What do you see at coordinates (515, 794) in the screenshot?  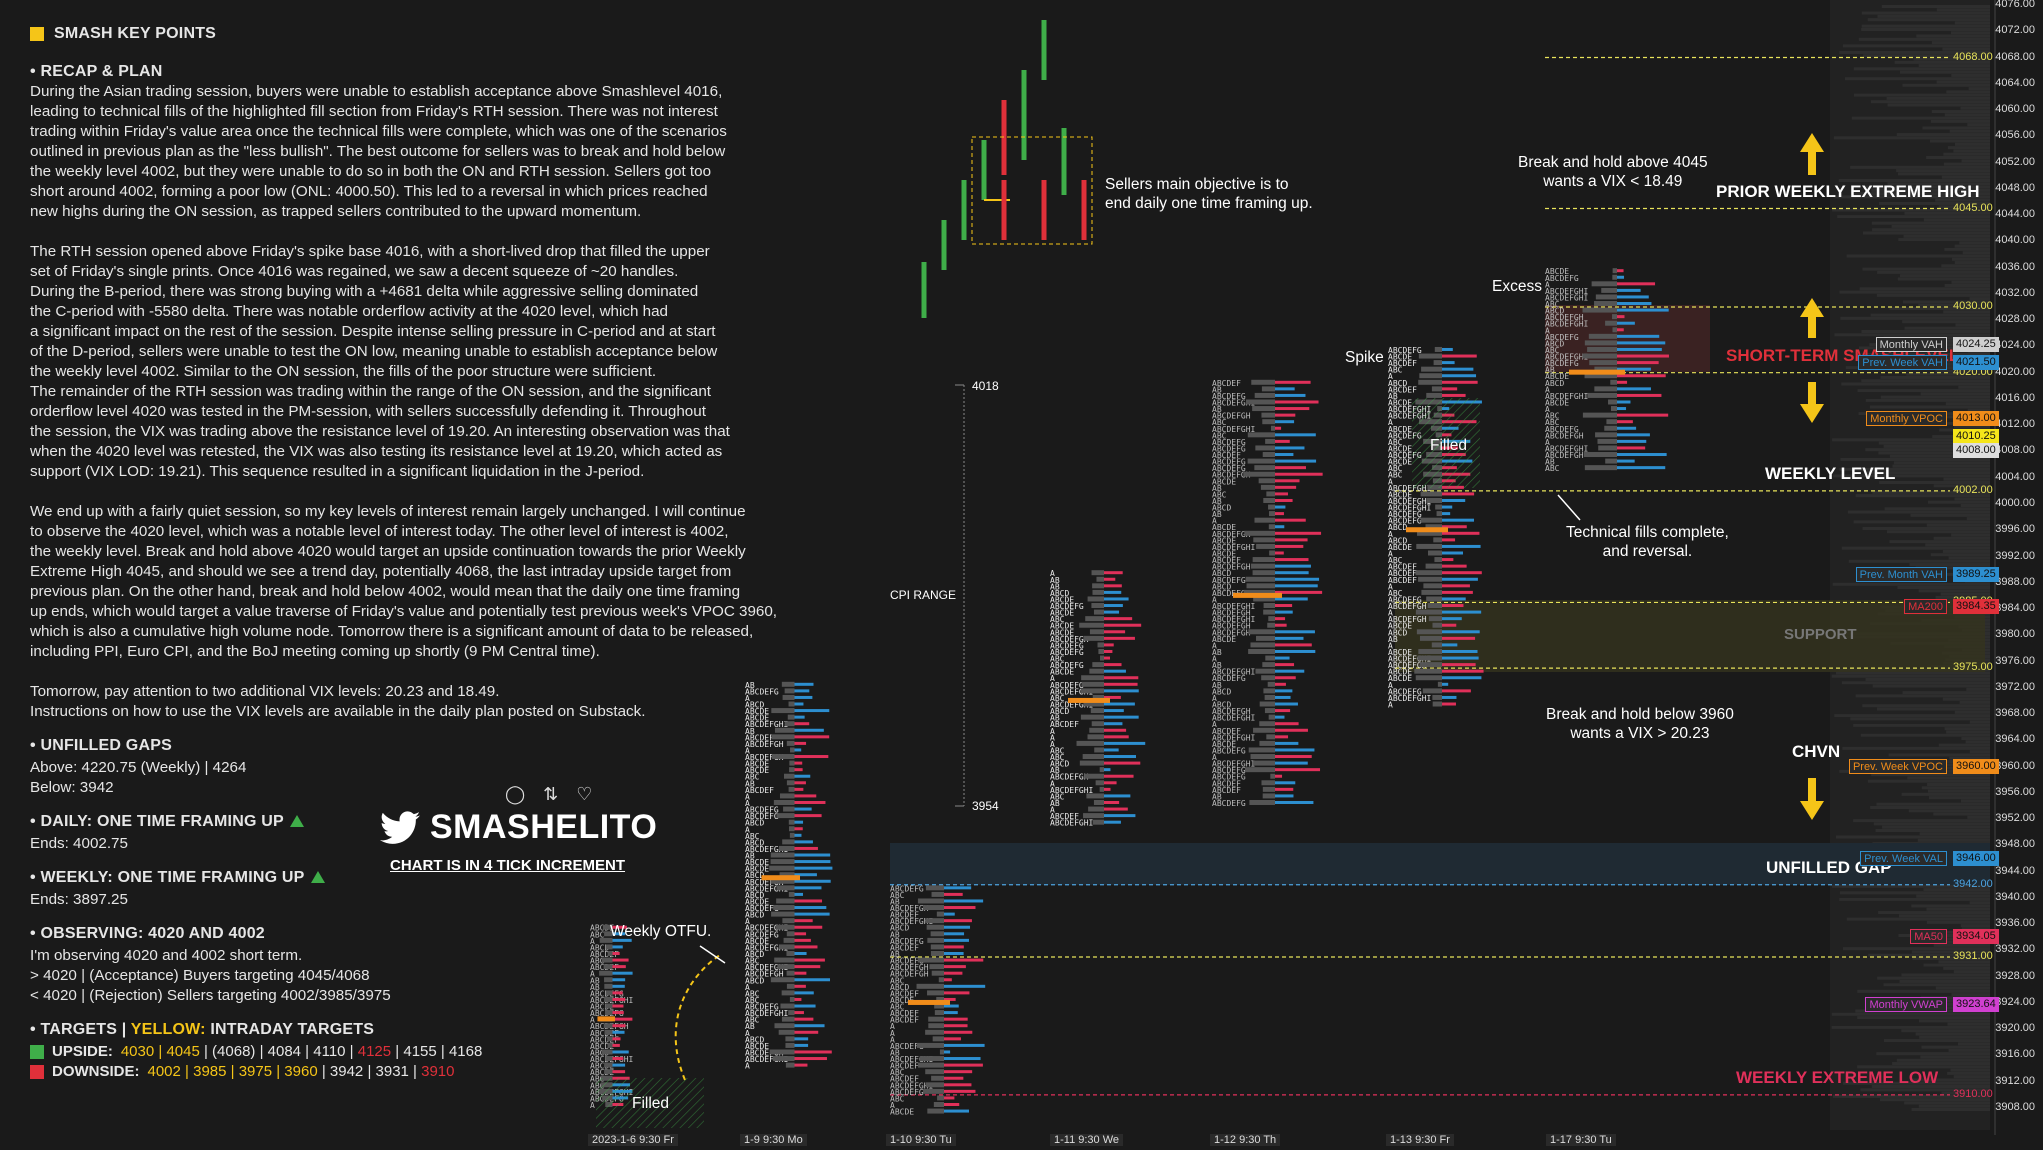 I see `reply-icon: ◯` at bounding box center [515, 794].